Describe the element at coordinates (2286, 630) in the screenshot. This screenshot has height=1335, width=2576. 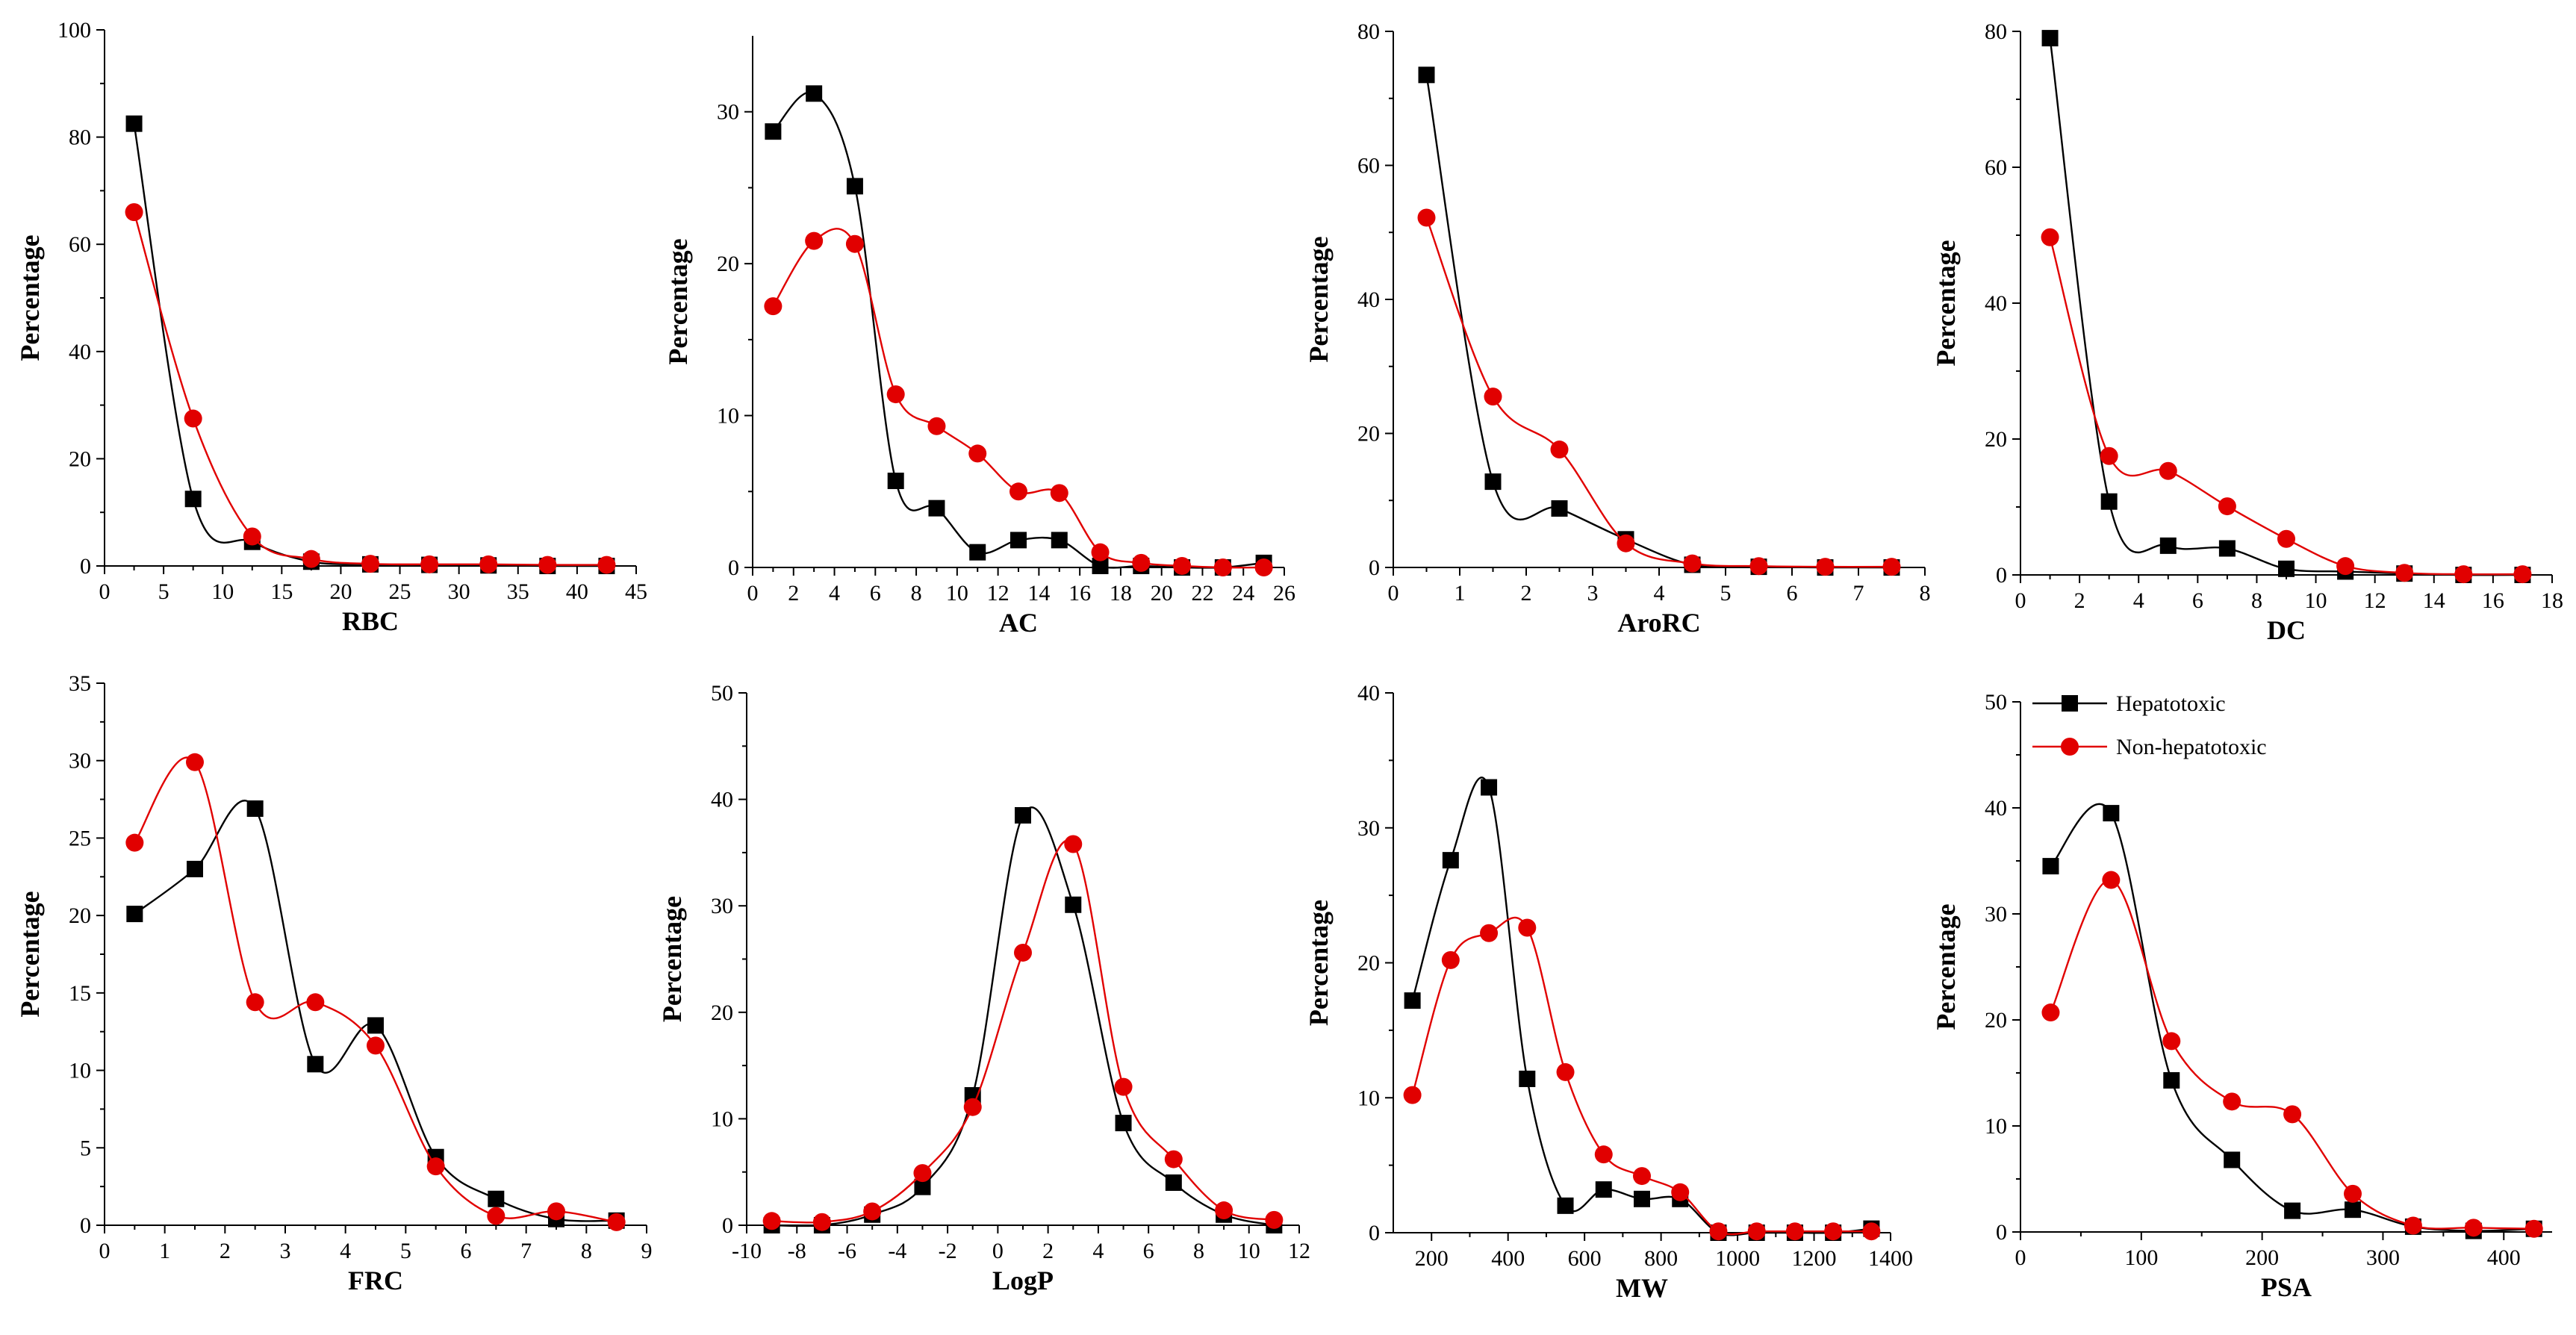
I see `x-axis-label: DC` at that location.